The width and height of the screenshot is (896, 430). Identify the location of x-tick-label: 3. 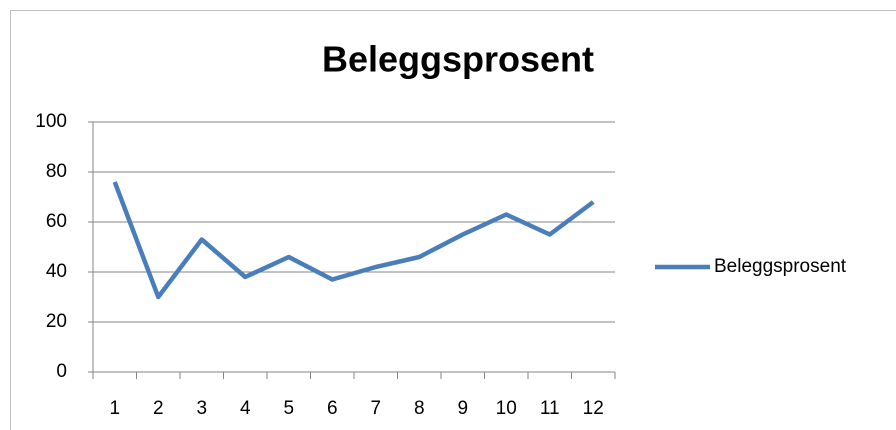
(201, 408).